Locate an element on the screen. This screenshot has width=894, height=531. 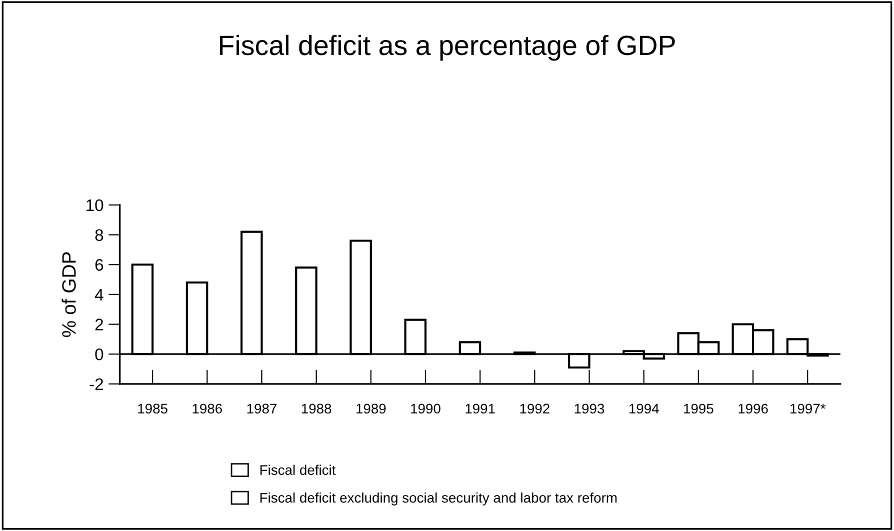
x-tick-label: 1993 is located at coordinates (589, 409).